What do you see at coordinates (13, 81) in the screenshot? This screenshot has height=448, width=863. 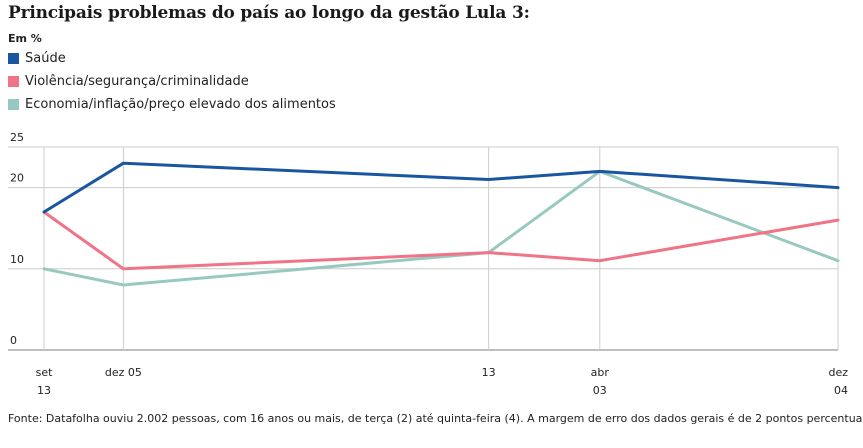 I see `legend-swatch-violencia` at bounding box center [13, 81].